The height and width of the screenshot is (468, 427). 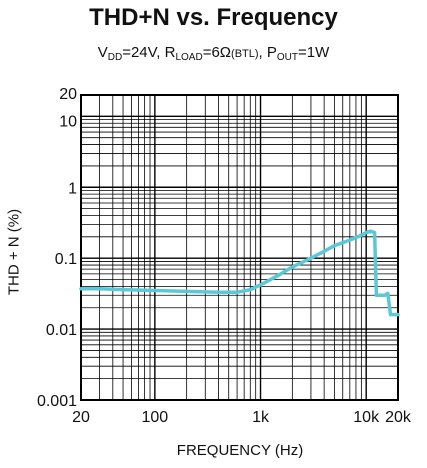 What do you see at coordinates (57, 401) in the screenshot?
I see `y-tick-label: 0.001` at bounding box center [57, 401].